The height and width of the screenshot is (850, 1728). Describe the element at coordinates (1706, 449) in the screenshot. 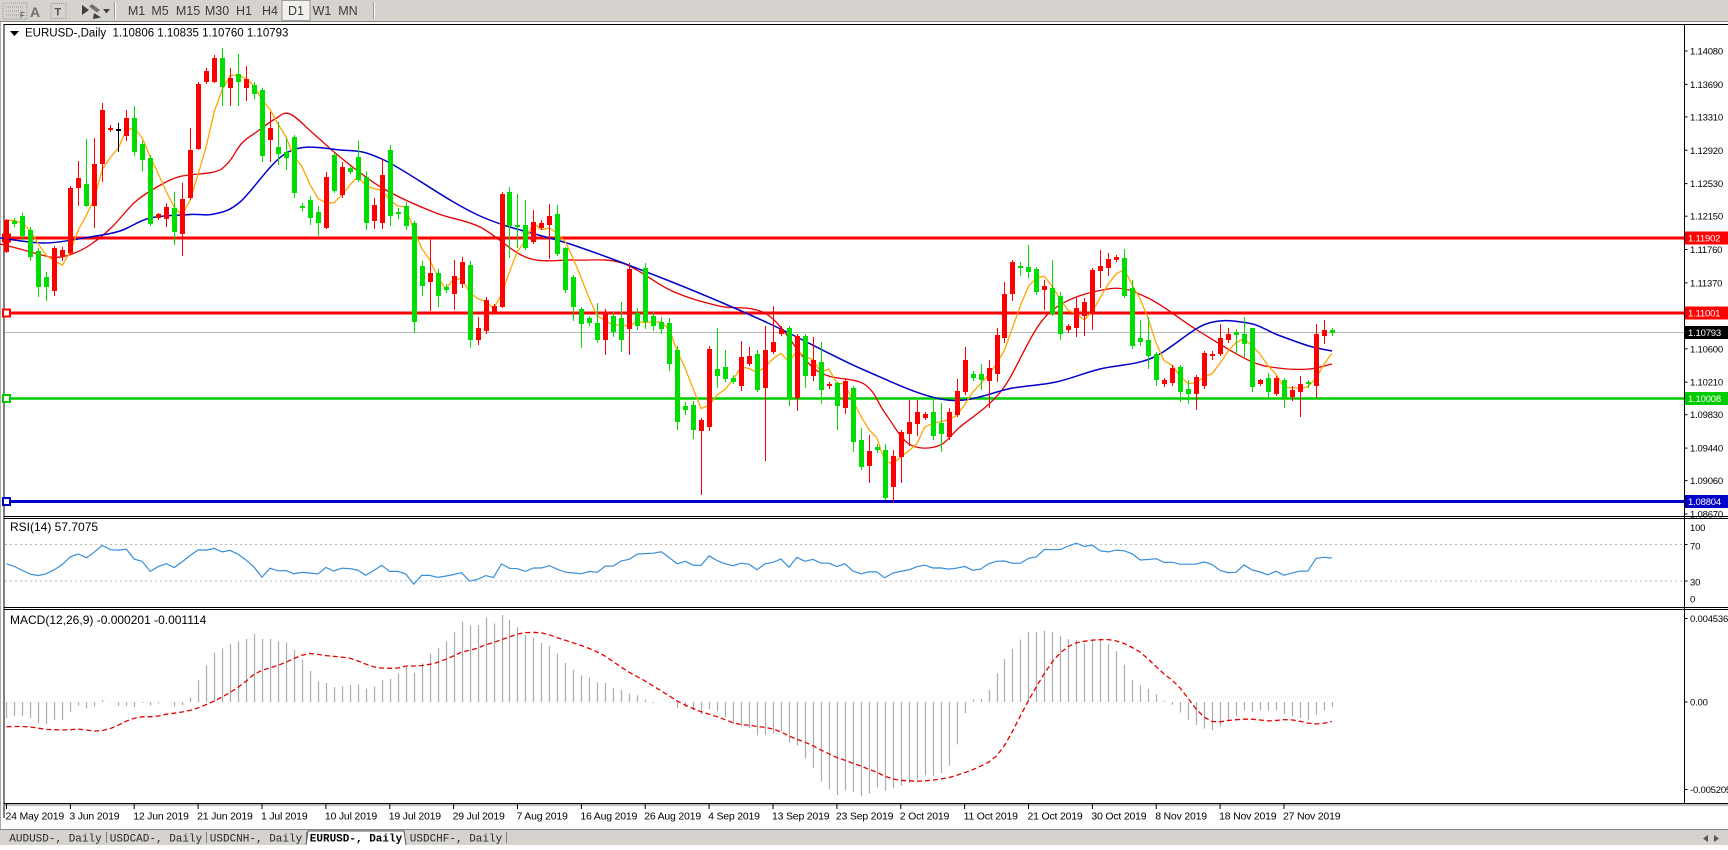

I see `svg-text: 1.09440` at that location.